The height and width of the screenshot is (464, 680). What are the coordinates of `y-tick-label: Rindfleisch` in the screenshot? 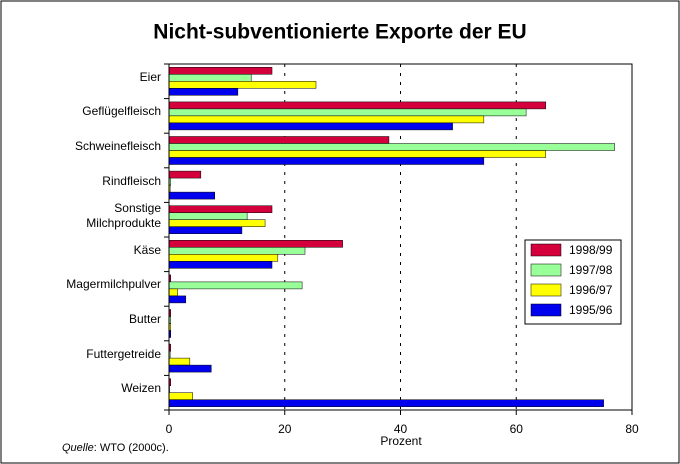 It's located at (131, 180).